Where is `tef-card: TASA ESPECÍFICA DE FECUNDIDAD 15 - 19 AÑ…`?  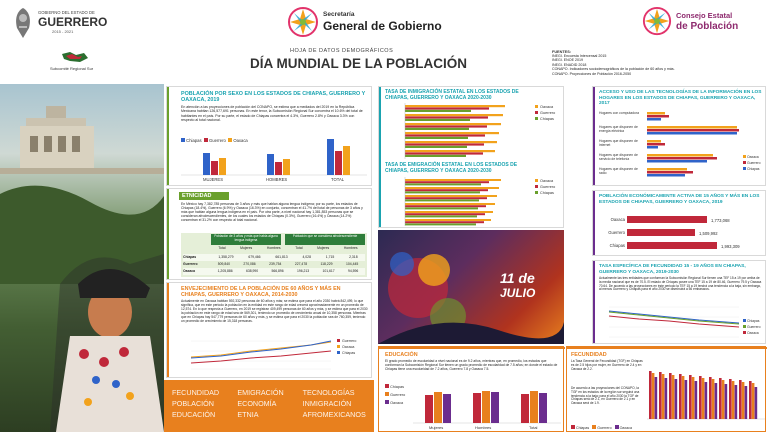 tef-card: TASA ESPECÍFICA DE FECUNDIDAD 15 - 19 AÑ… is located at coordinates (679, 302).